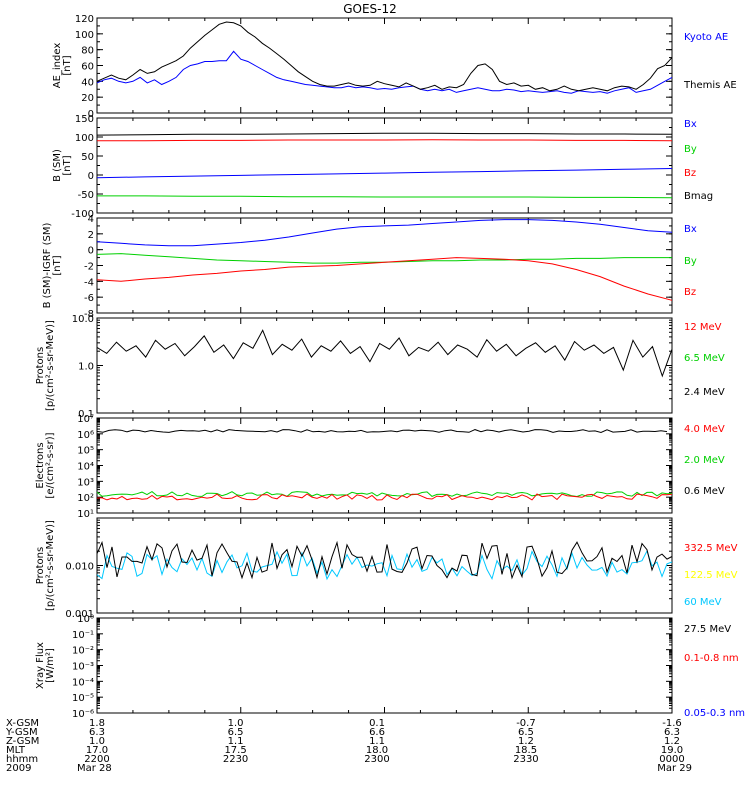 The width and height of the screenshot is (750, 800). Describe the element at coordinates (83, 698) in the screenshot. I see `y-tick-label: 10⁻⁵` at that location.